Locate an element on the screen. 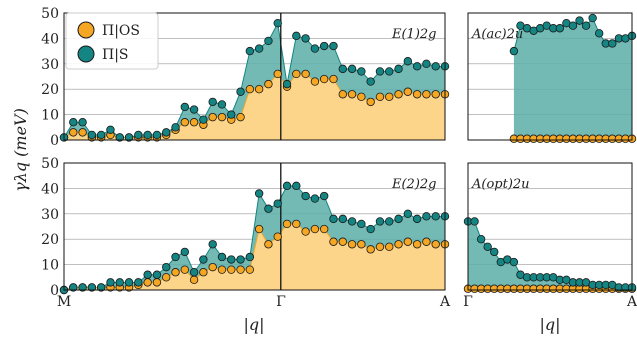 The height and width of the screenshot is (337, 637). area-s is located at coordinates (572, 78).